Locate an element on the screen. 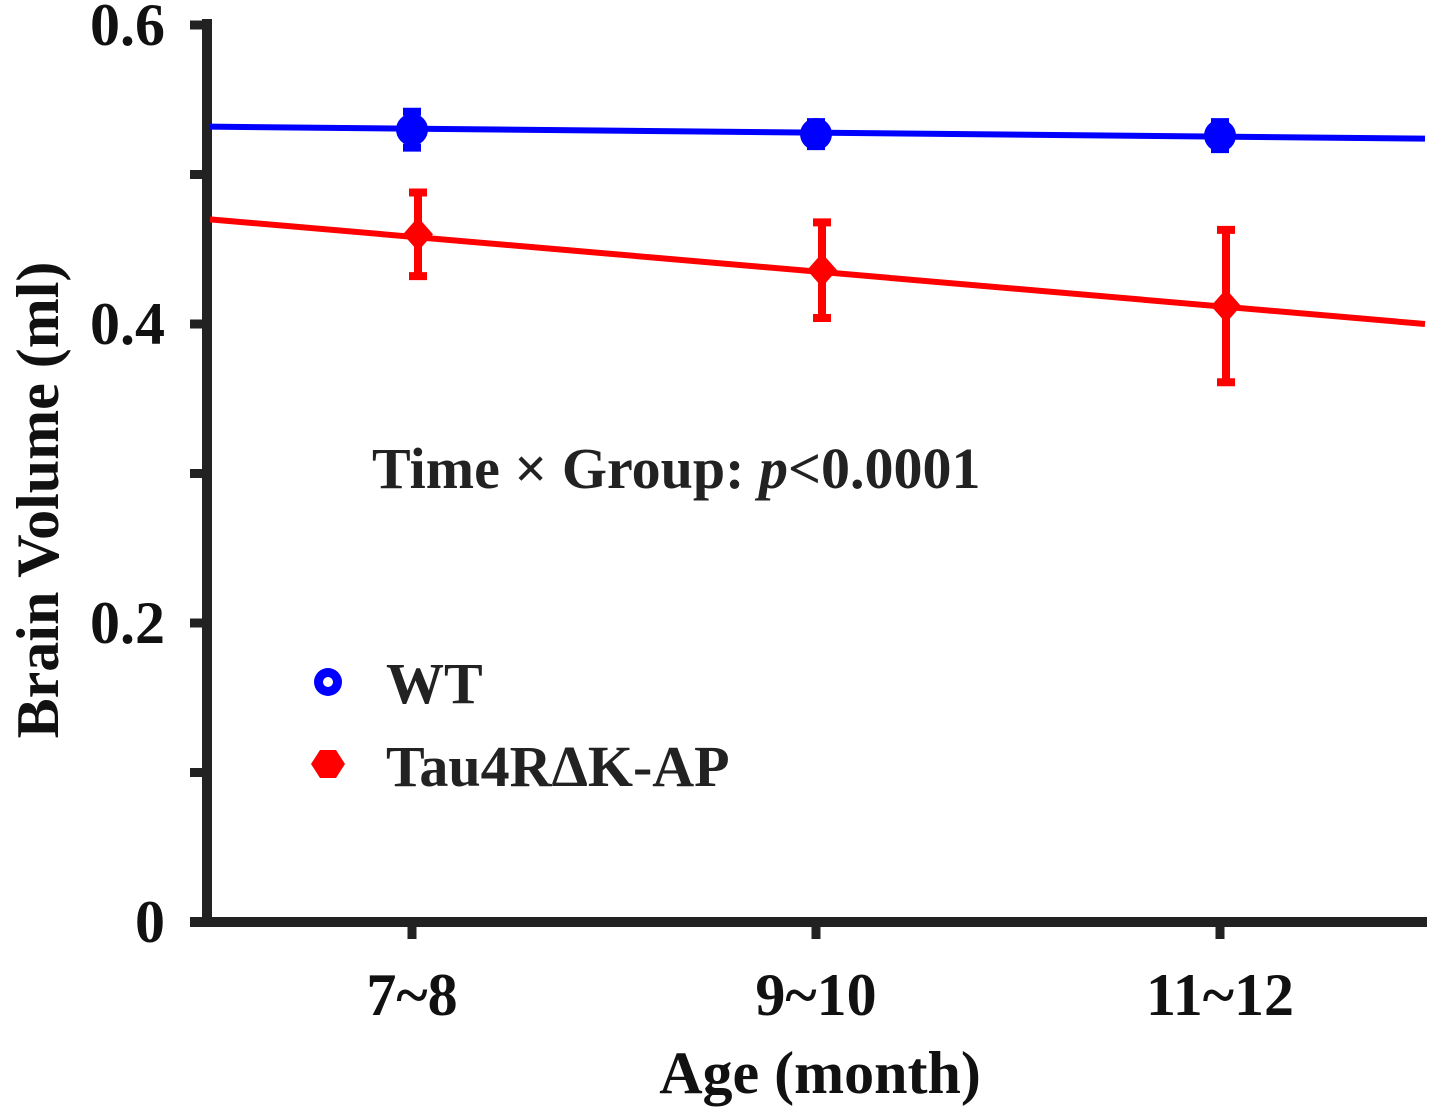  annotation-text: Time × Group: p<0.0001 is located at coordinates (676, 468).